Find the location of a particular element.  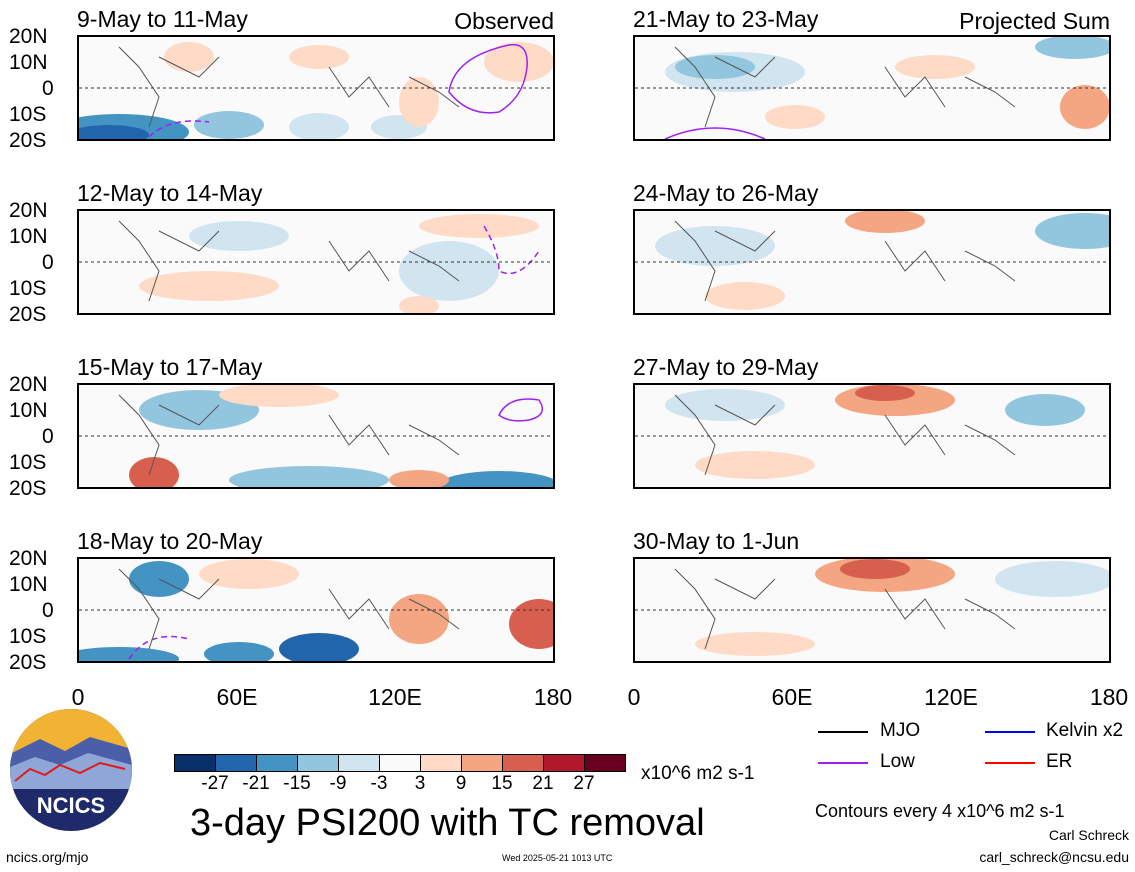

colorbar-tick-label: -15 is located at coordinates (297, 783).